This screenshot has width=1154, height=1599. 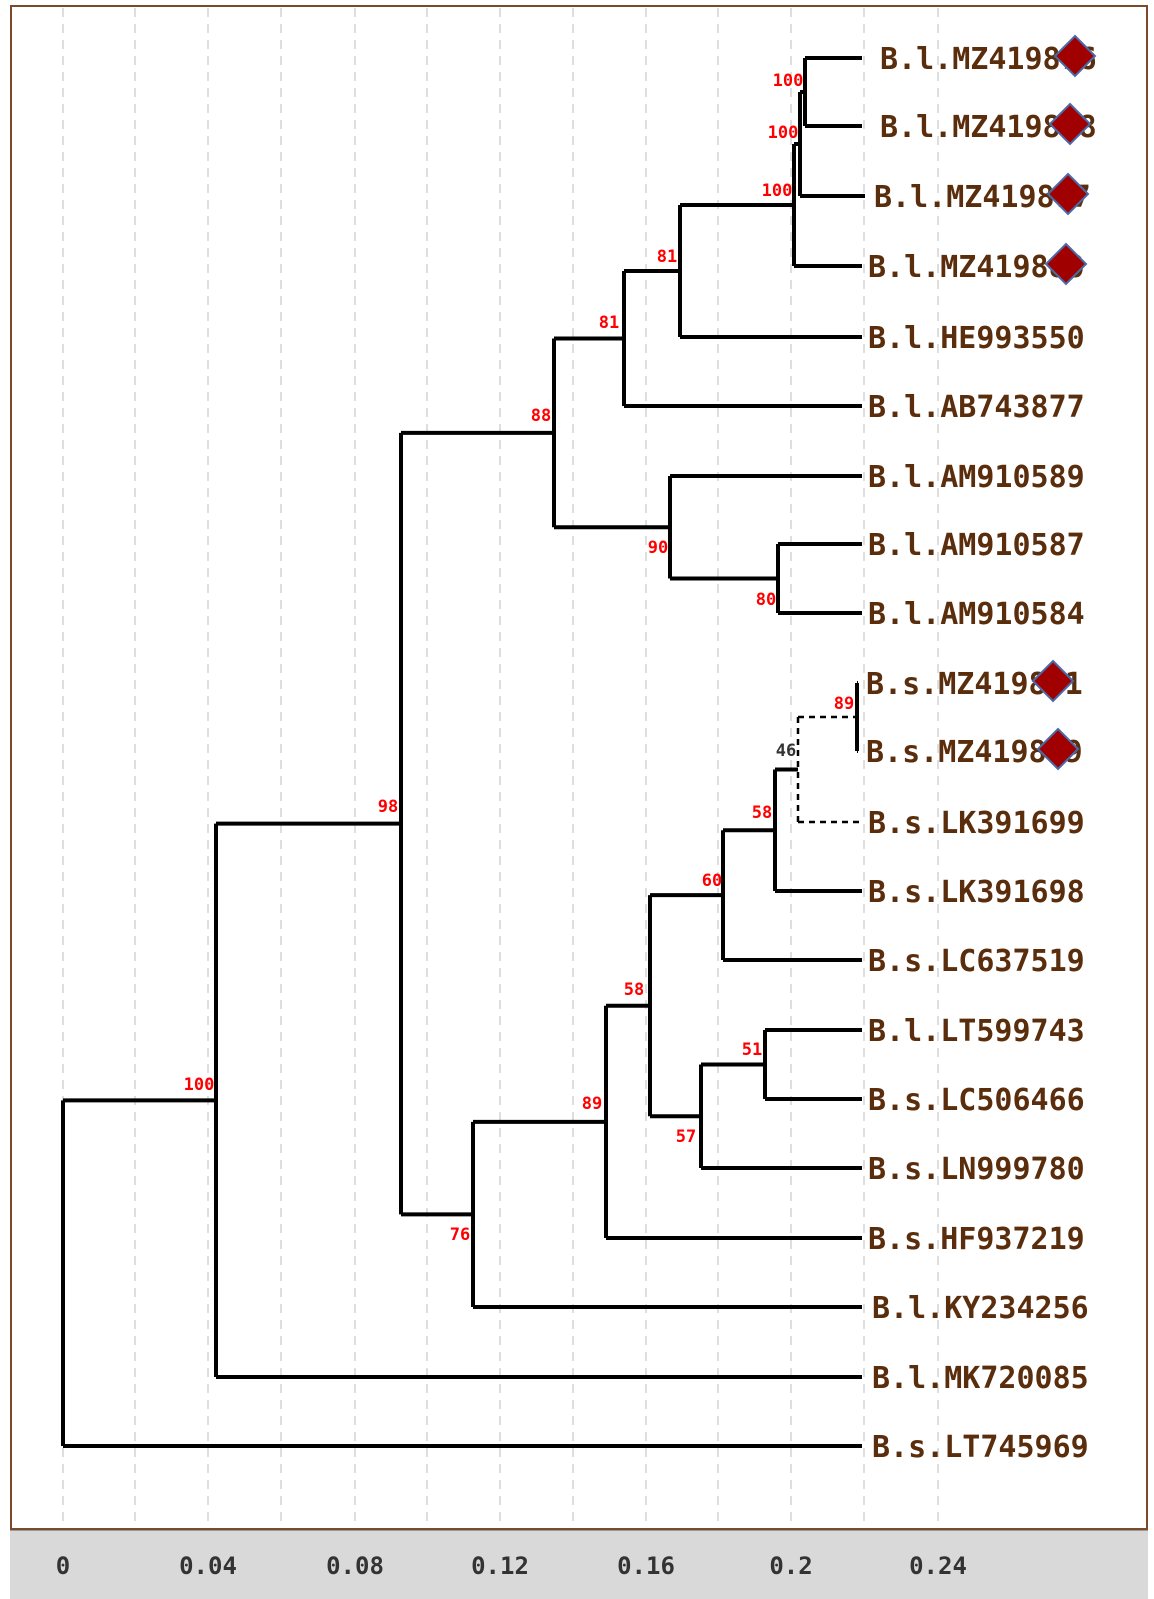 What do you see at coordinates (976, 892) in the screenshot?
I see `leaf-label: B.s.LK391698` at bounding box center [976, 892].